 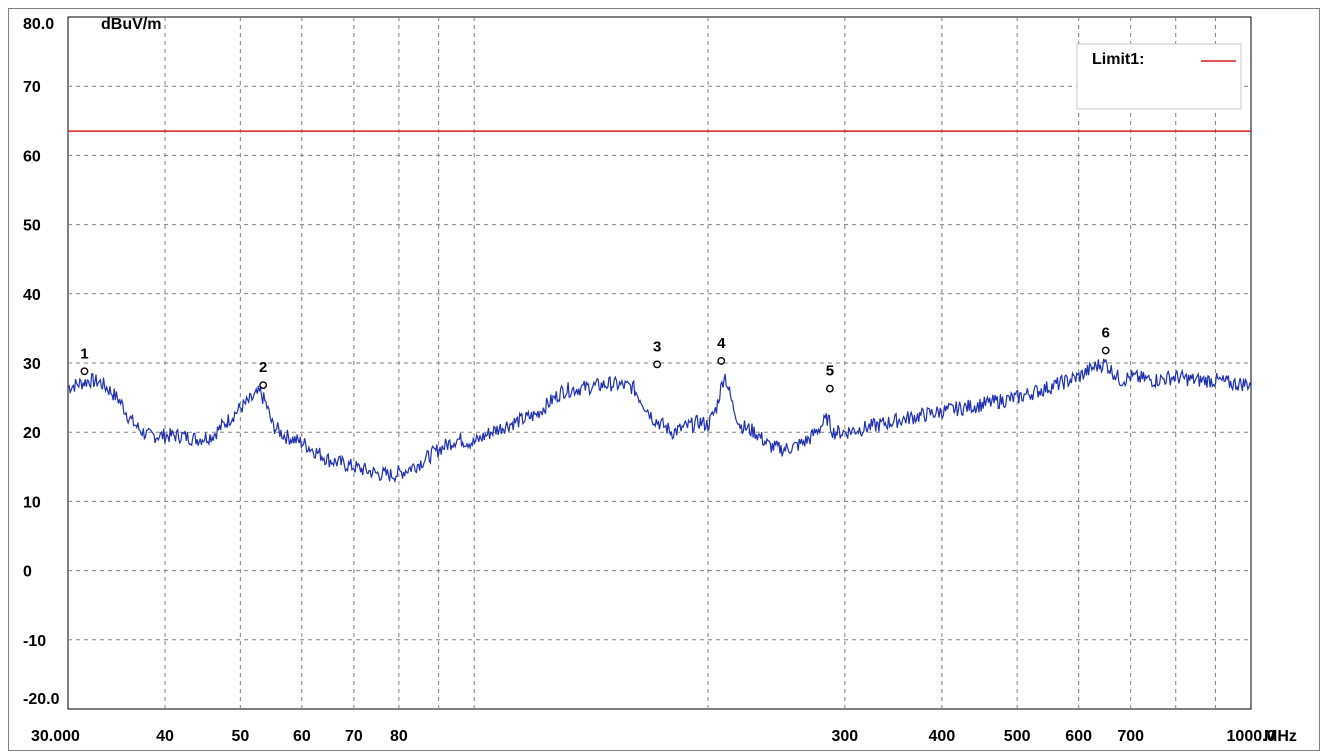 I want to click on y-unit-label: dBuV/m, so click(x=131, y=24).